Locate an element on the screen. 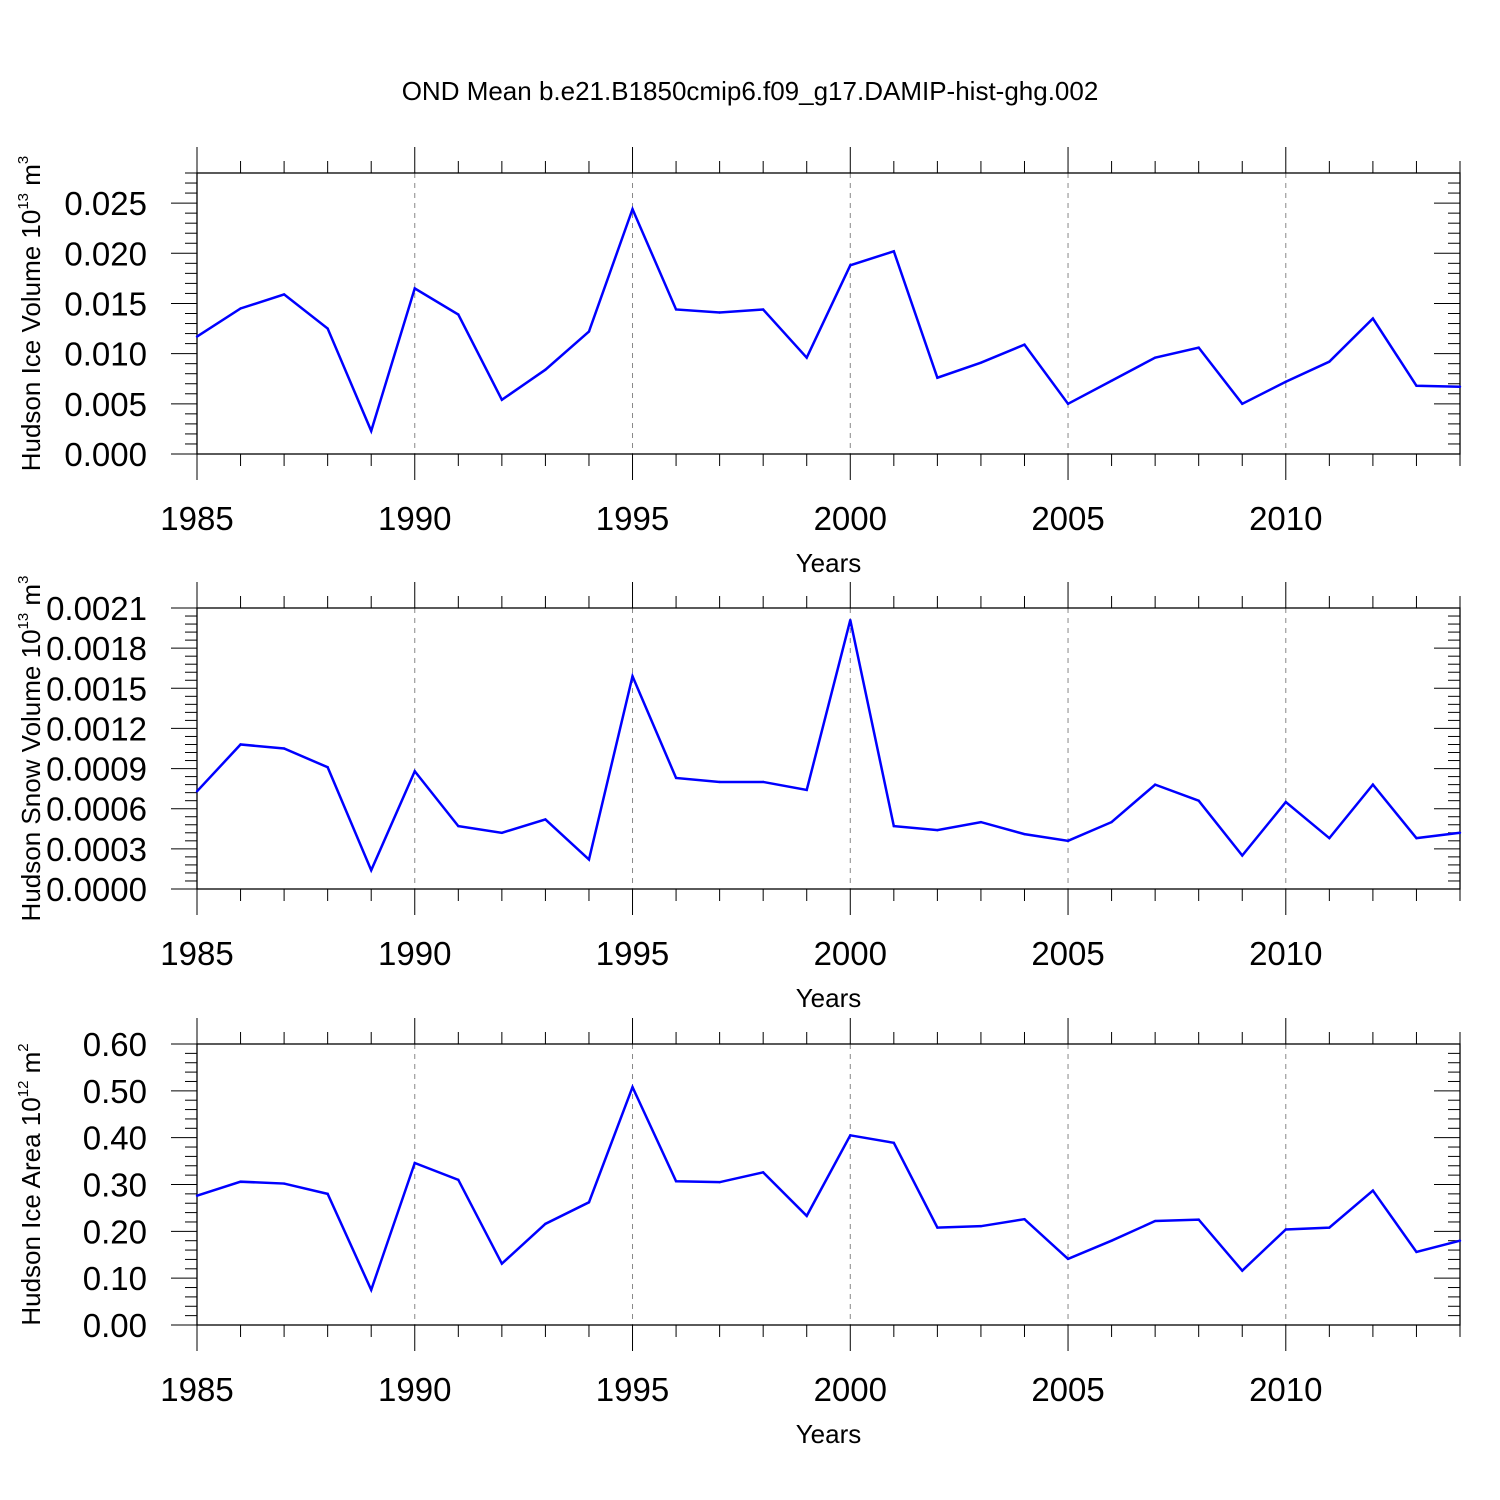 The width and height of the screenshot is (1500, 1500). y-axis-label-unit-exponent: 3 is located at coordinates (23, 160).